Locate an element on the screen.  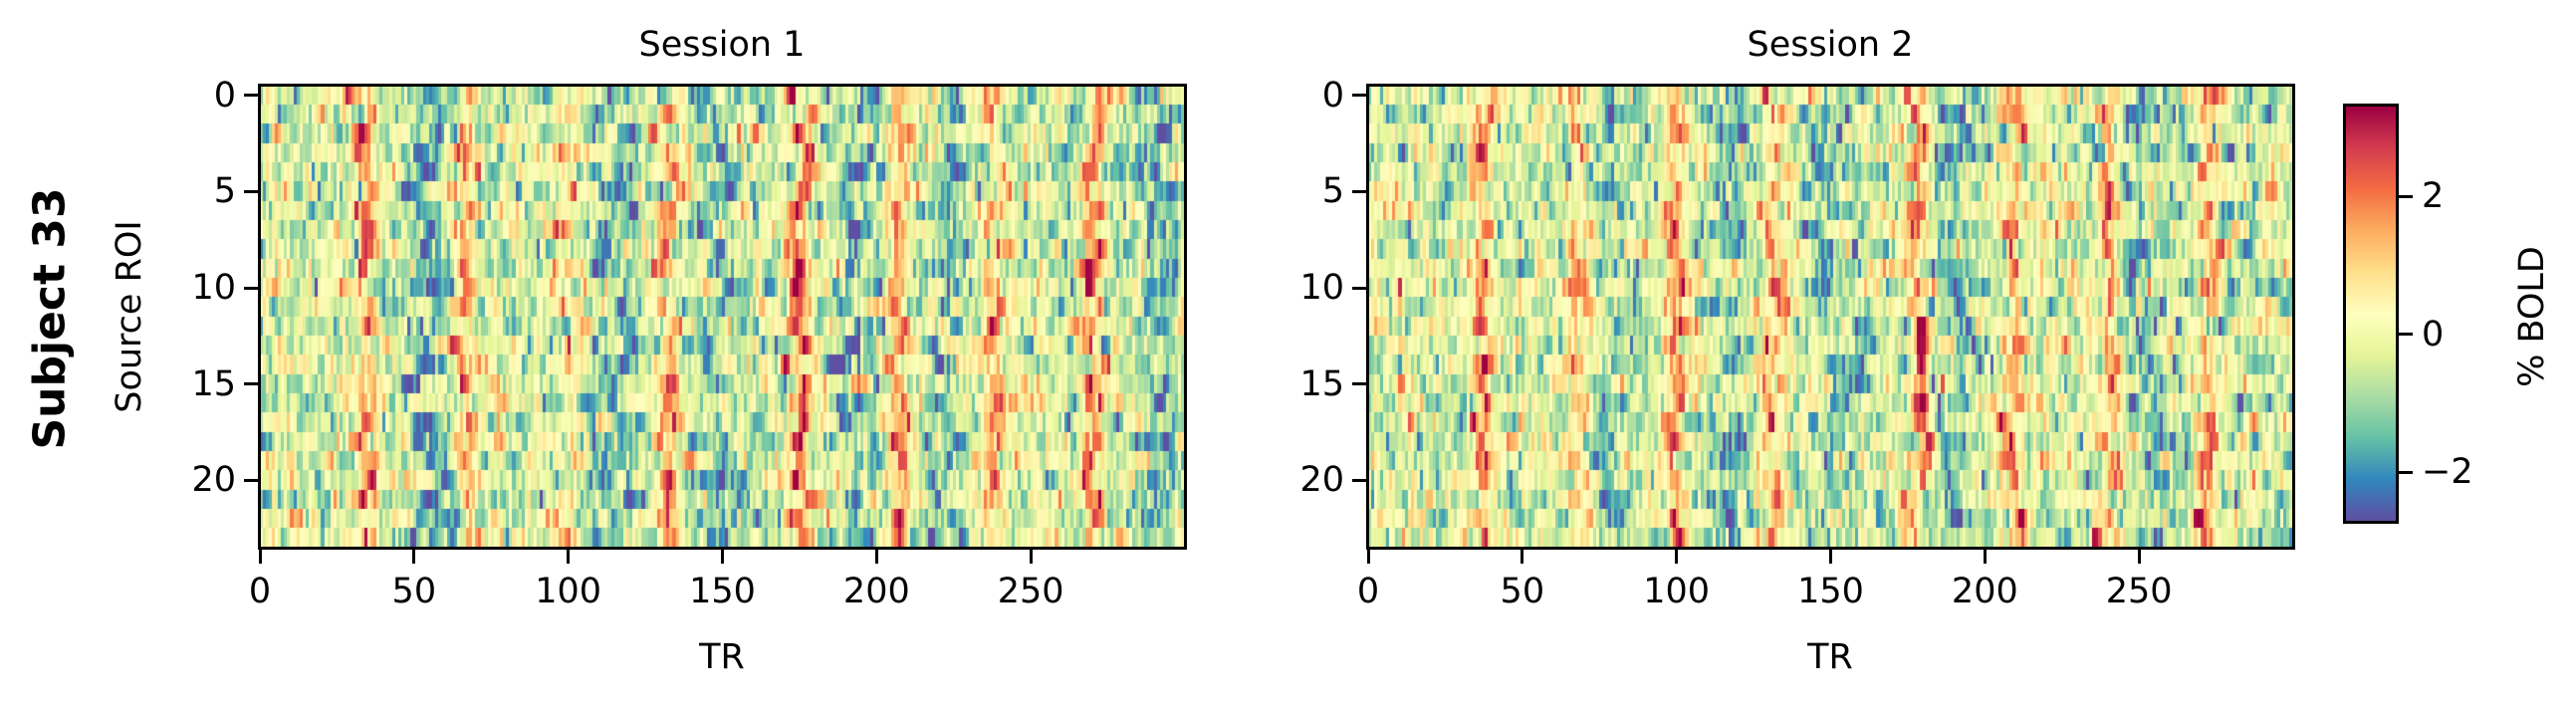
colorbar-tick-label: −2 is located at coordinates (2447, 472).